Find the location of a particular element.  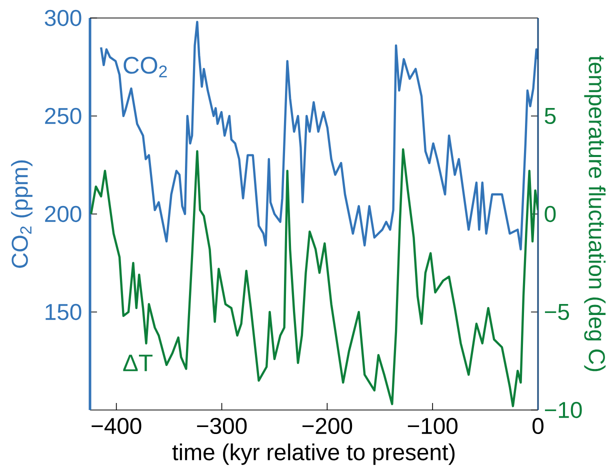

y-tick-label: 200 is located at coordinates (63, 214).